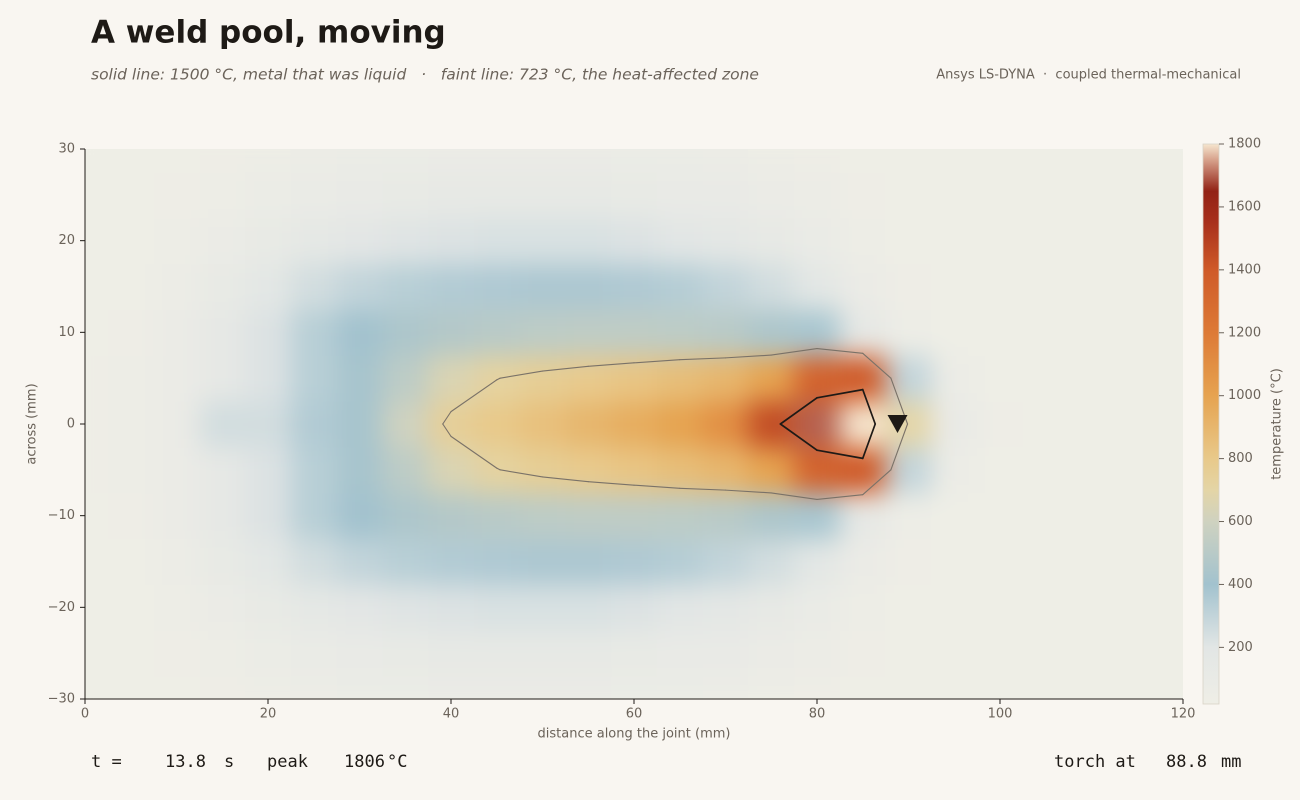 This screenshot has height=800, width=1300. Describe the element at coordinates (1095, 762) in the screenshot. I see `torch-label: torch at` at that location.